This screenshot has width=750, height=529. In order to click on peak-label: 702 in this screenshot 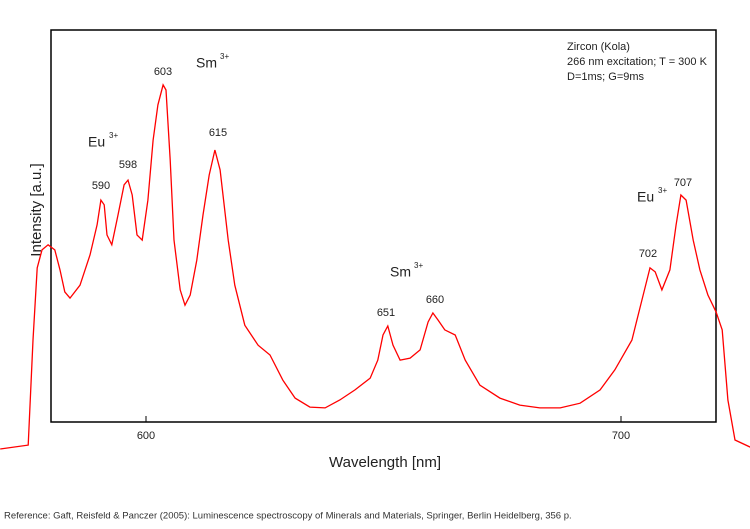, I will do `click(648, 254)`.